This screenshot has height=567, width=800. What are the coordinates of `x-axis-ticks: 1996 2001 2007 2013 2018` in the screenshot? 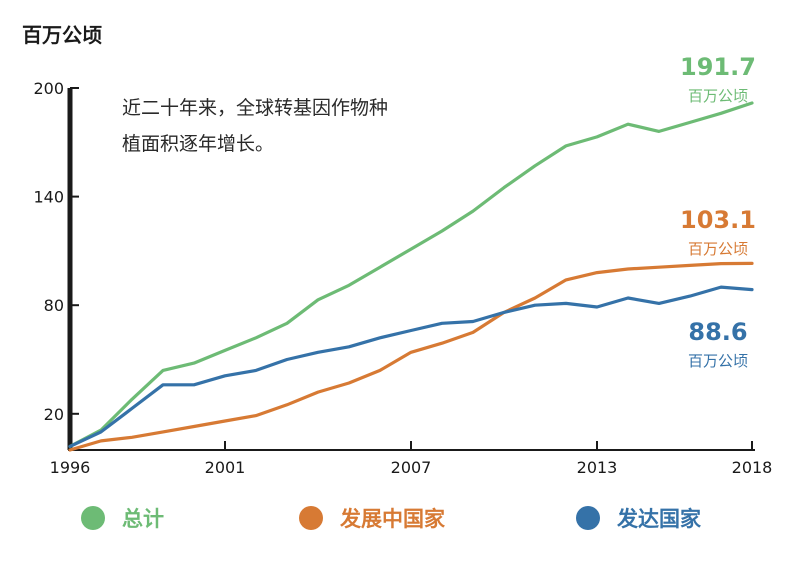 It's located at (411, 459).